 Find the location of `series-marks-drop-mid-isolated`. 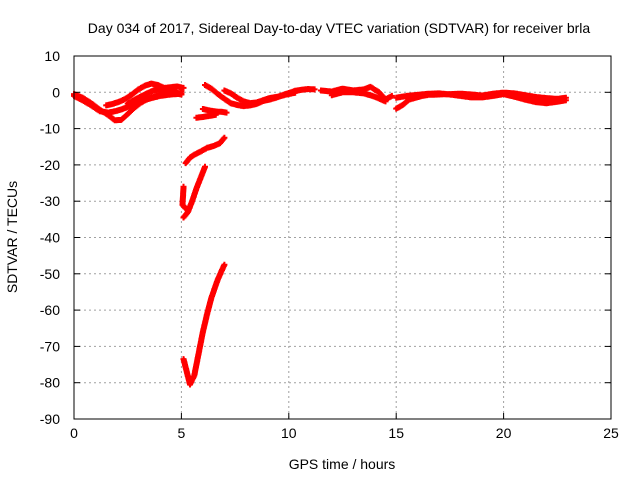

series-marks-drop-mid-isolated is located at coordinates (184, 197).